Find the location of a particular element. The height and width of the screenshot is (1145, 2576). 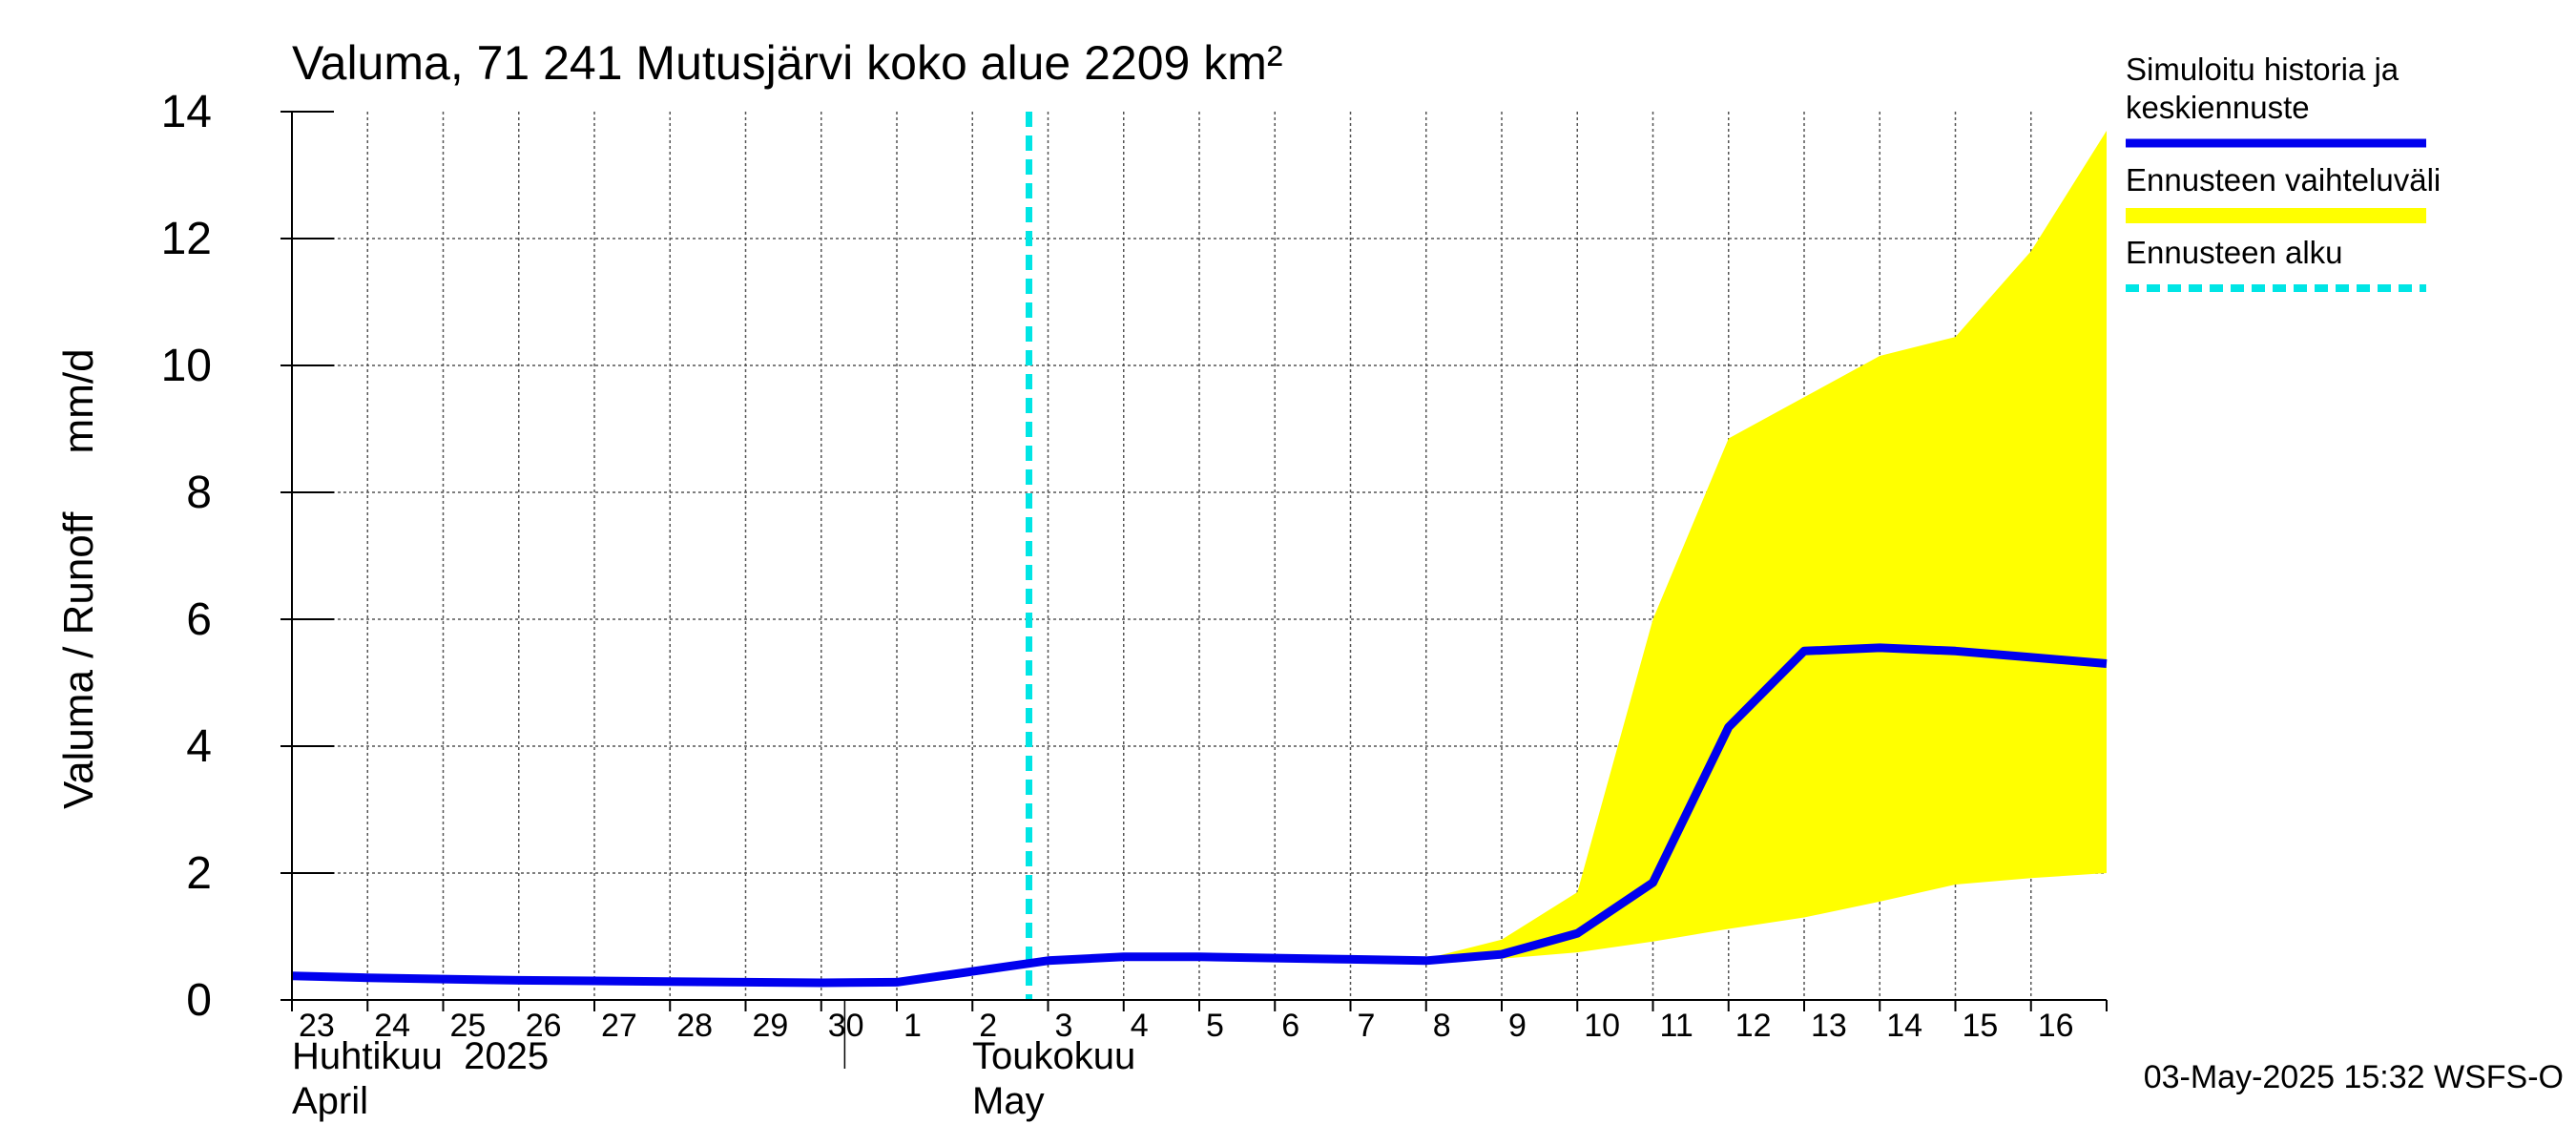

x-tick-label: 11 is located at coordinates (1676, 1026).